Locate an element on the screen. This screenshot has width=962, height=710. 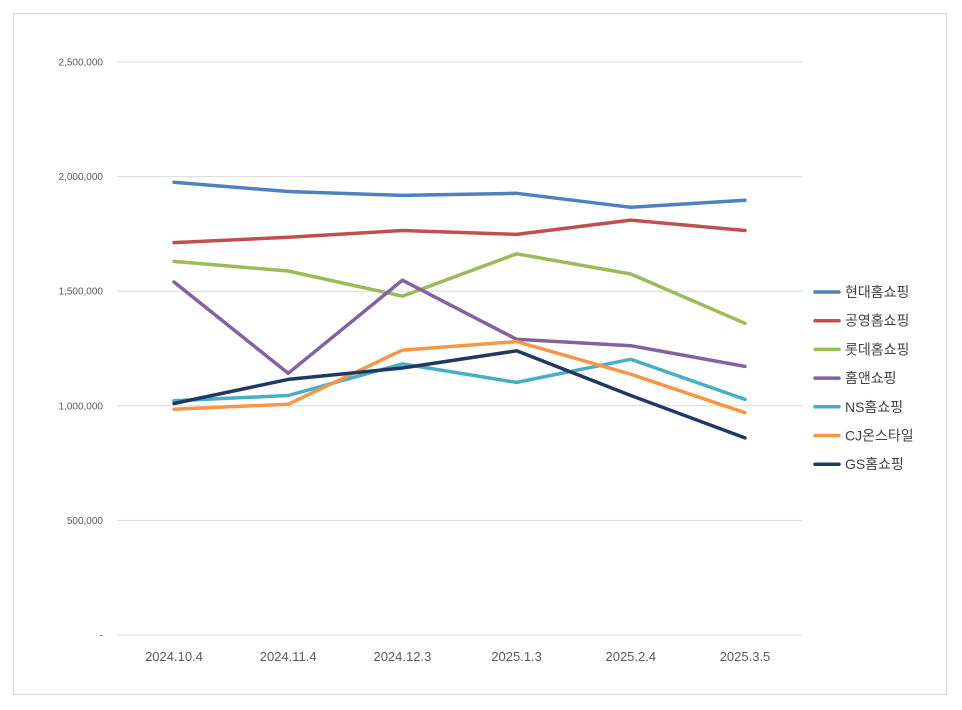
legend-label: NS홈쇼핑 is located at coordinates (874, 407).